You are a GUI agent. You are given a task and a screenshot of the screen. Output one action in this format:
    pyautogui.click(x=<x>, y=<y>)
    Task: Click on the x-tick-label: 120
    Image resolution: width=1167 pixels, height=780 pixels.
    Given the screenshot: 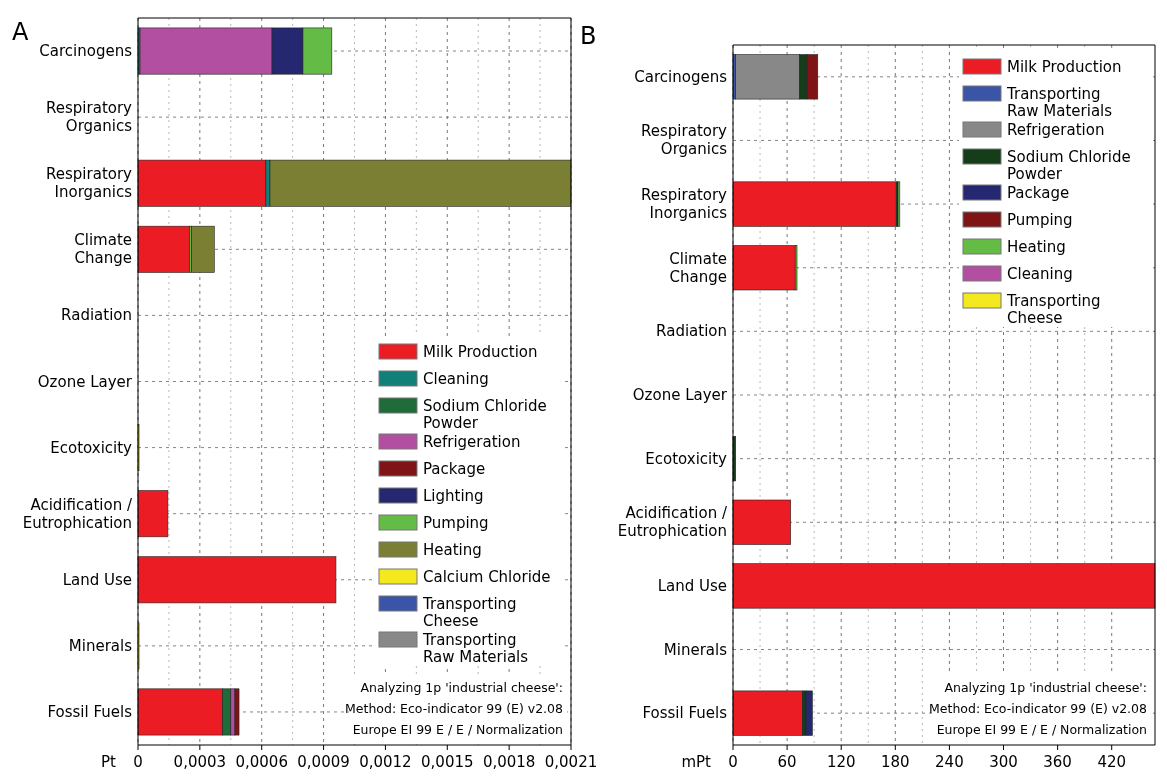 What is the action you would take?
    pyautogui.click(x=841, y=762)
    